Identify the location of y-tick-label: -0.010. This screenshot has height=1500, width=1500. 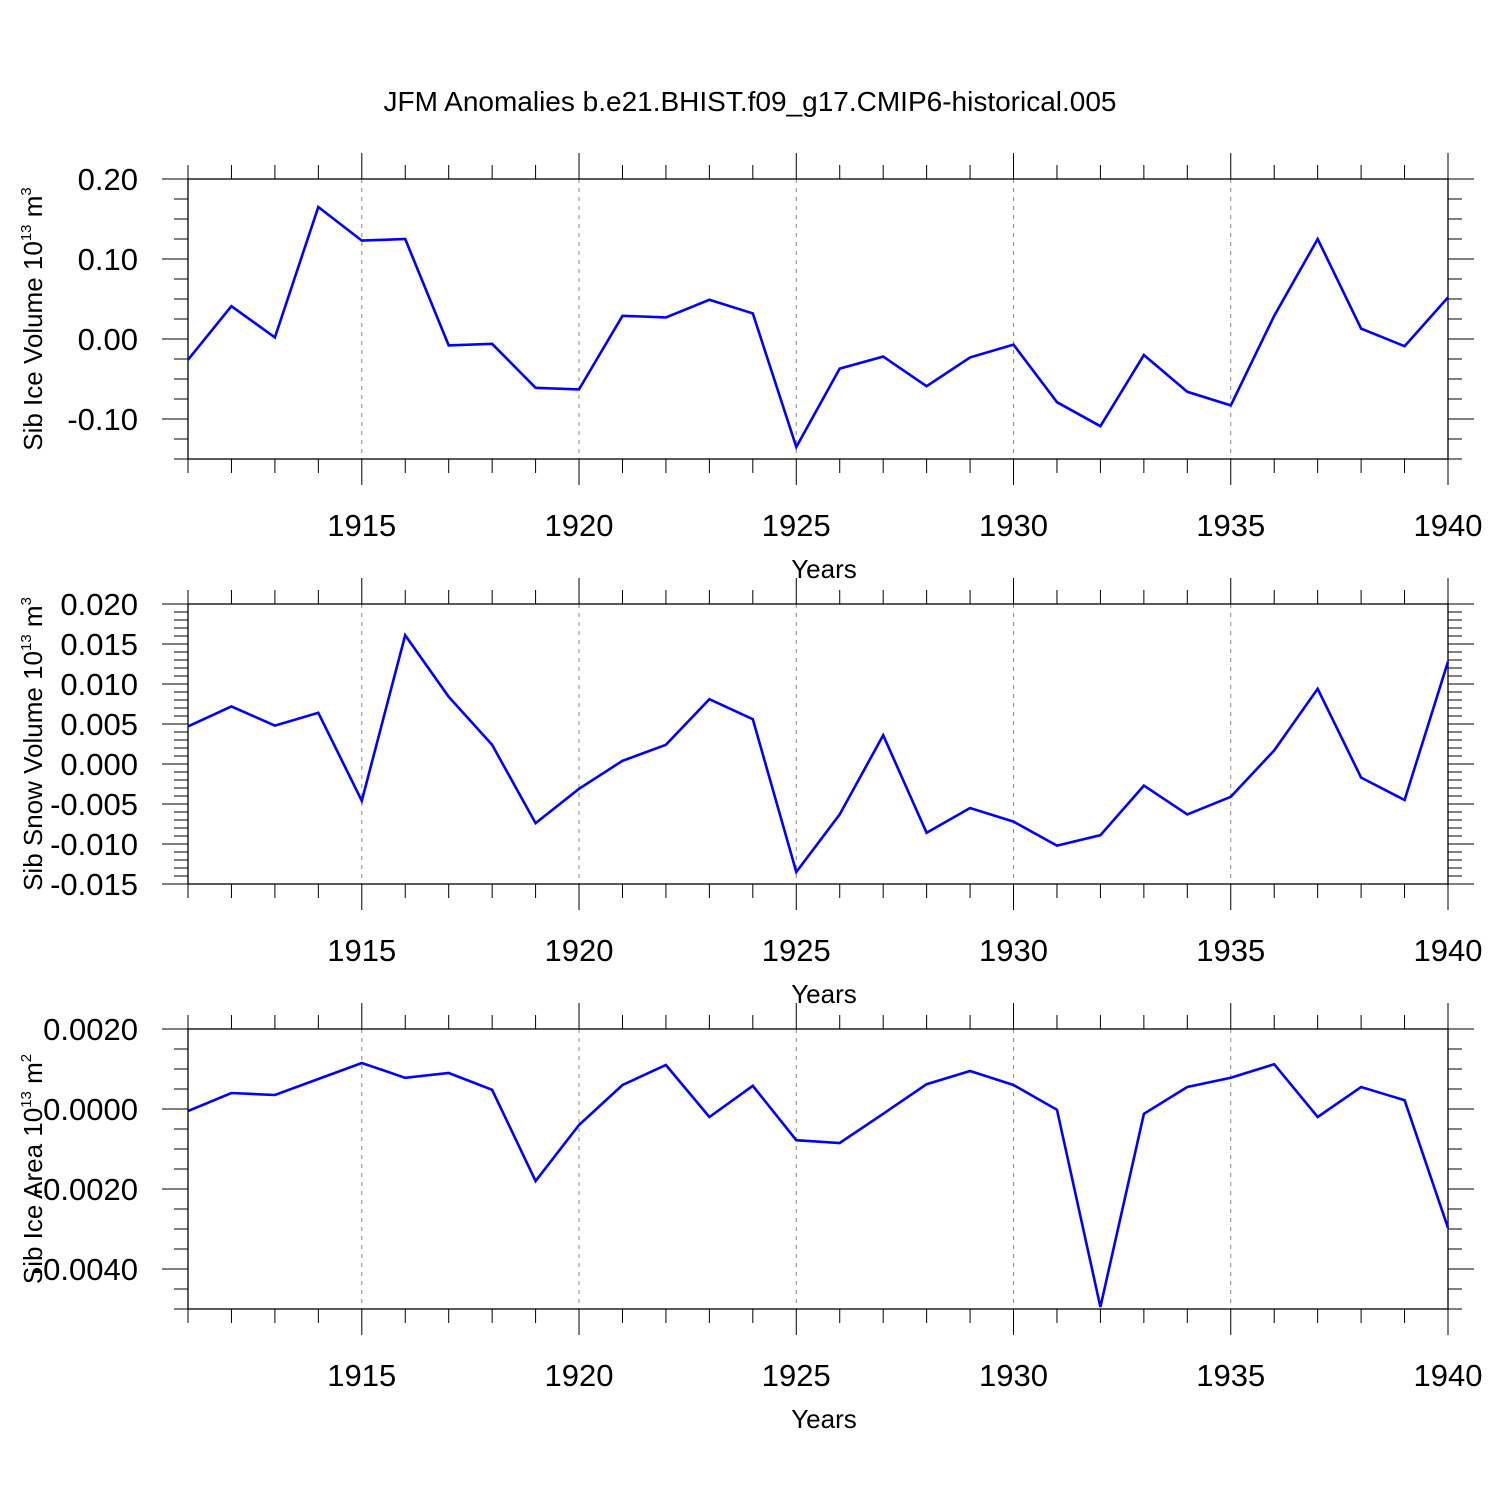
(94, 844).